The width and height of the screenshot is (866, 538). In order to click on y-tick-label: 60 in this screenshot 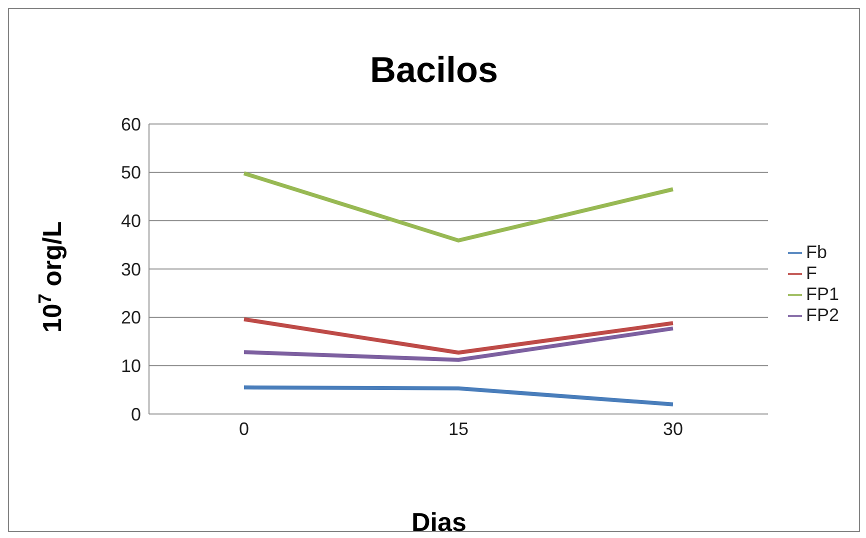, I will do `click(130, 124)`.